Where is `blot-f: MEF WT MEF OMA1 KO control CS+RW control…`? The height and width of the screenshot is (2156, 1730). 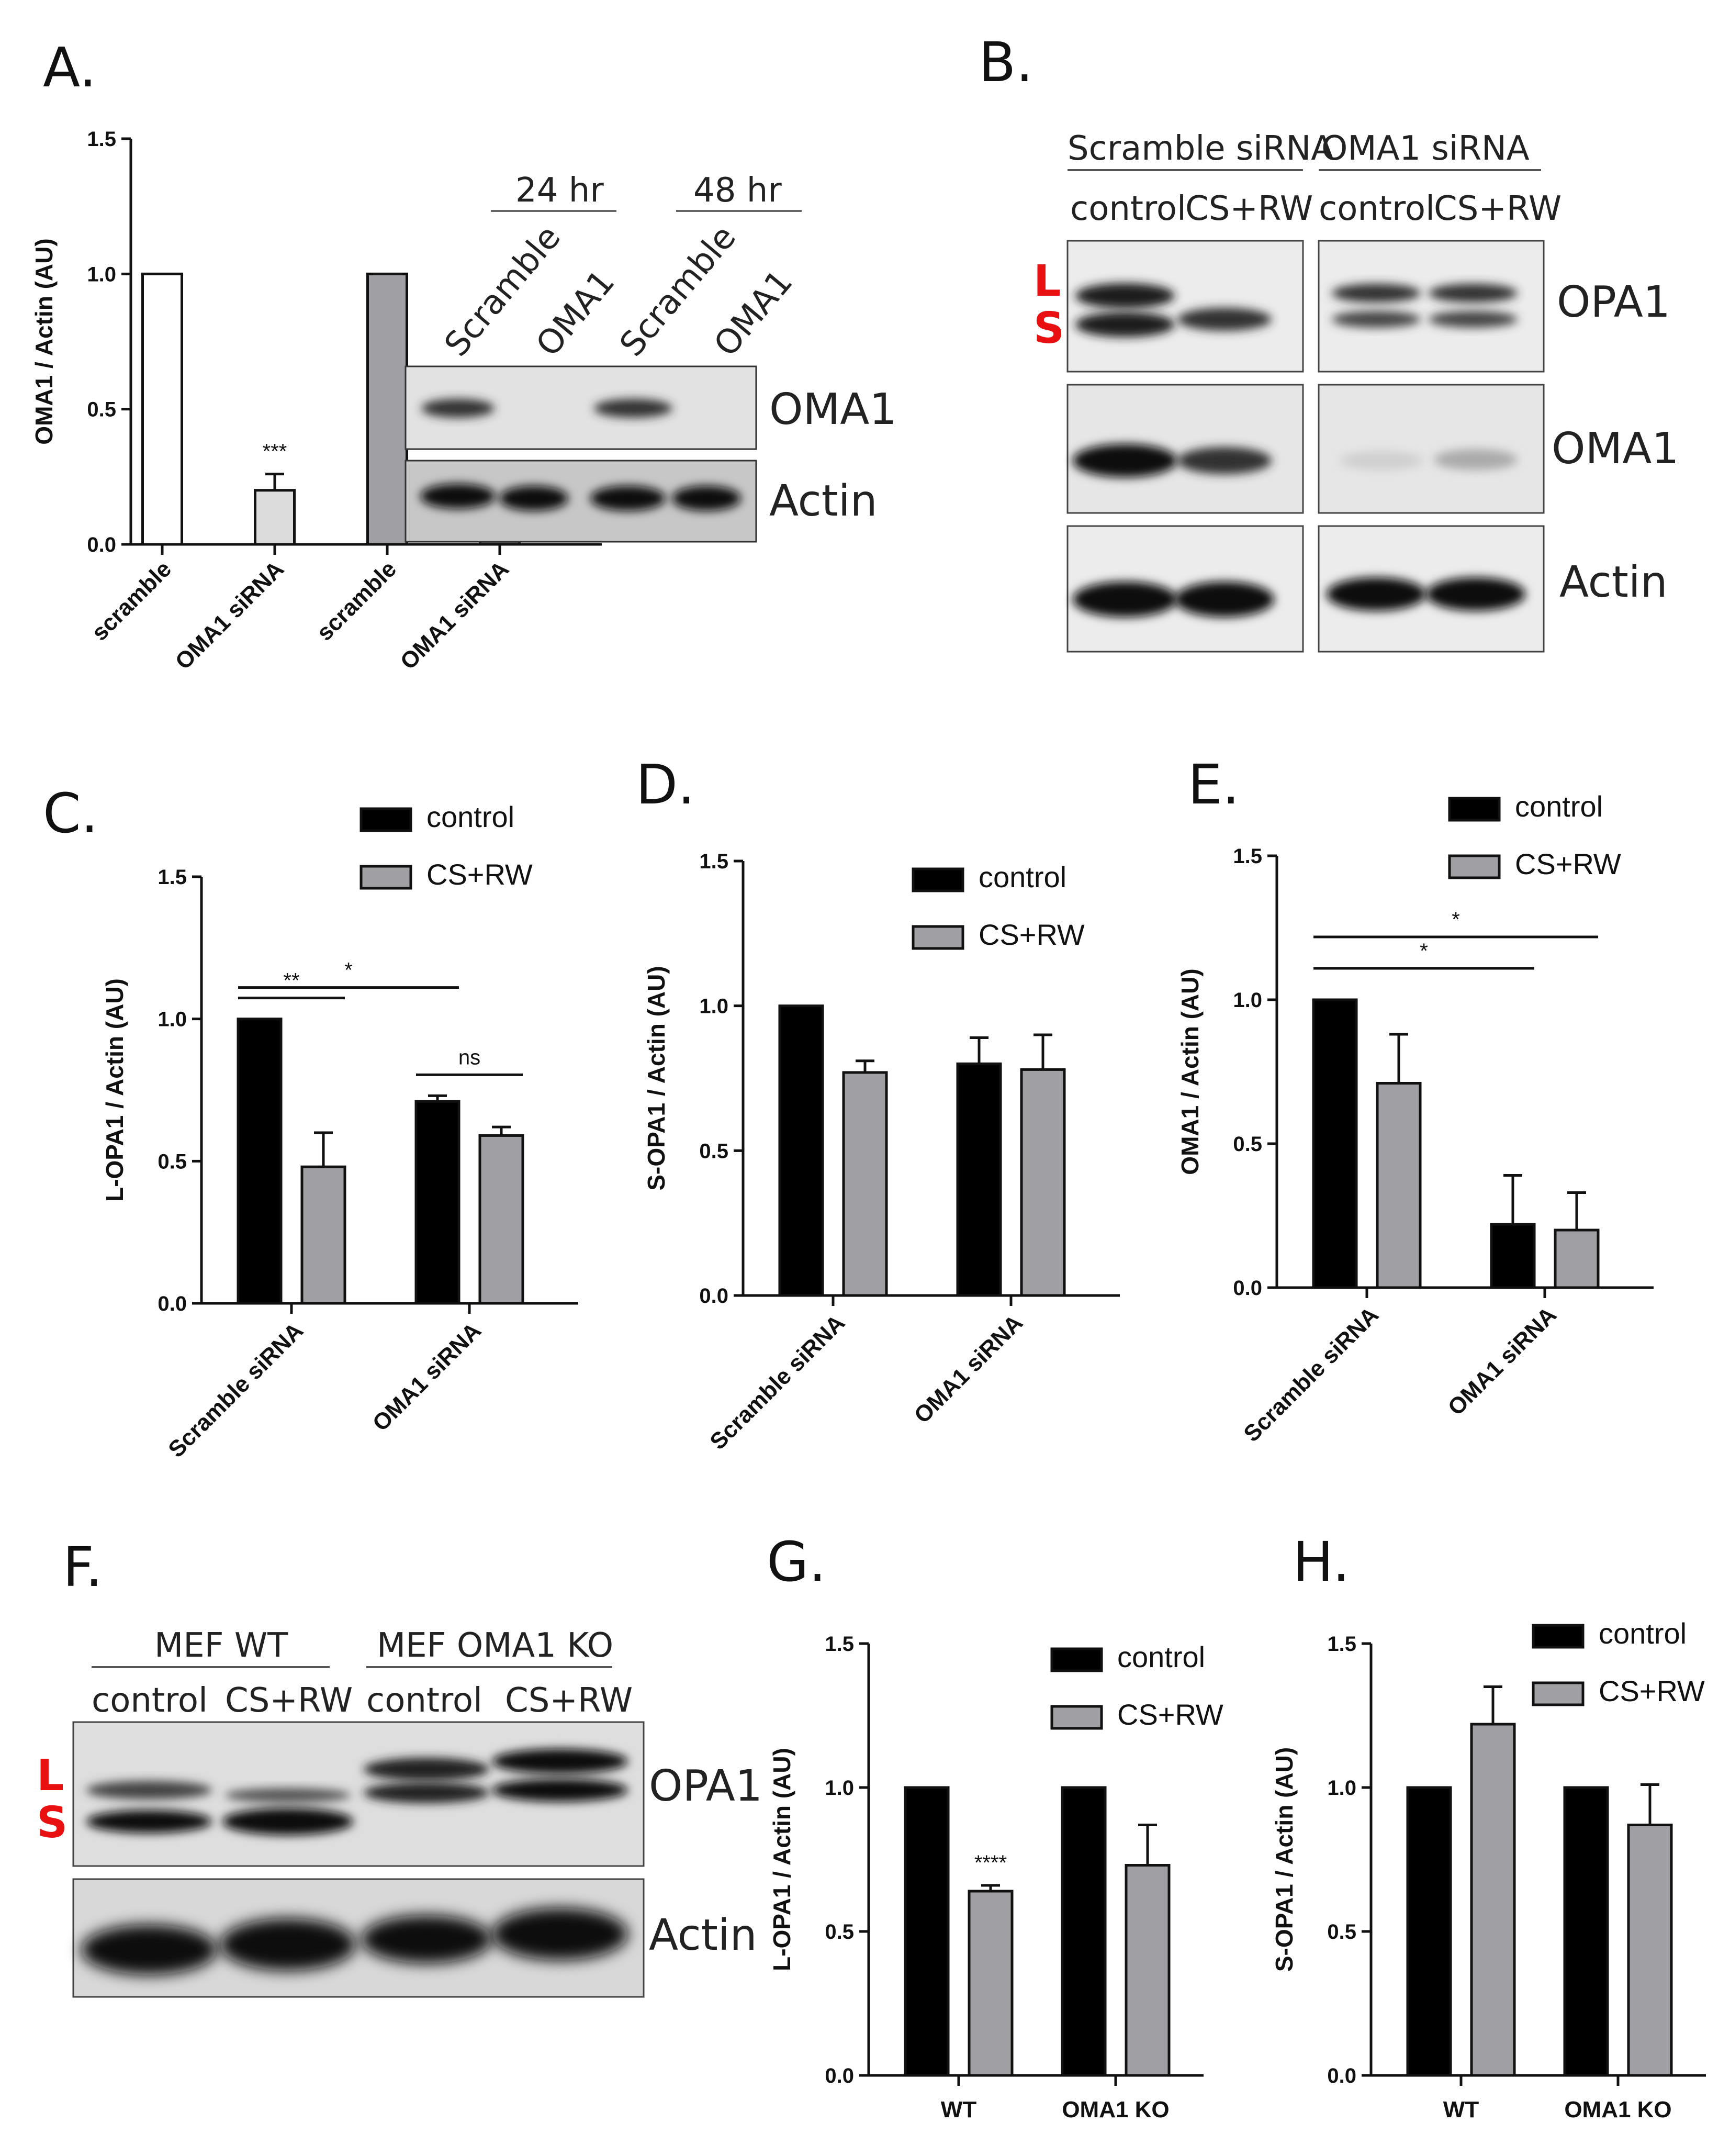 blot-f: MEF WT MEF OMA1 KO control CS+RW control… is located at coordinates (399, 1812).